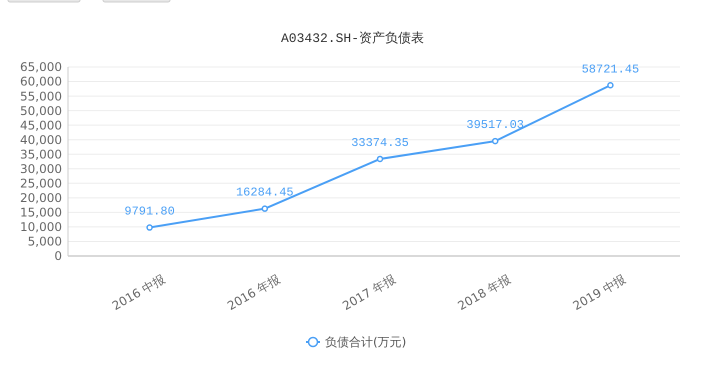  What do you see at coordinates (41, 154) in the screenshot?
I see `y-tick-label: 35,000` at bounding box center [41, 154].